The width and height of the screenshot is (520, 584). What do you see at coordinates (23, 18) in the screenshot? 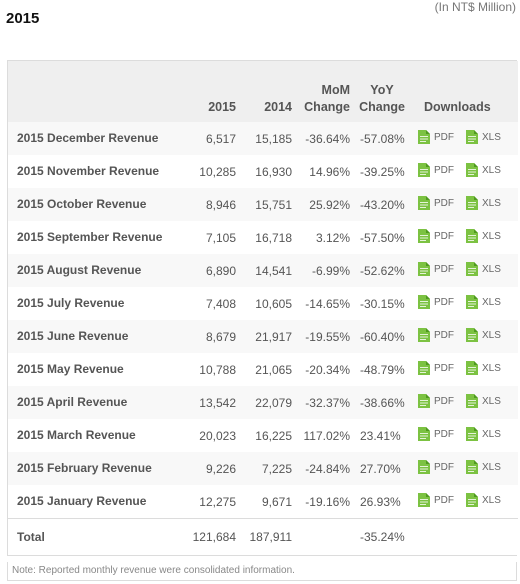
I see `year-title: 2015` at bounding box center [23, 18].